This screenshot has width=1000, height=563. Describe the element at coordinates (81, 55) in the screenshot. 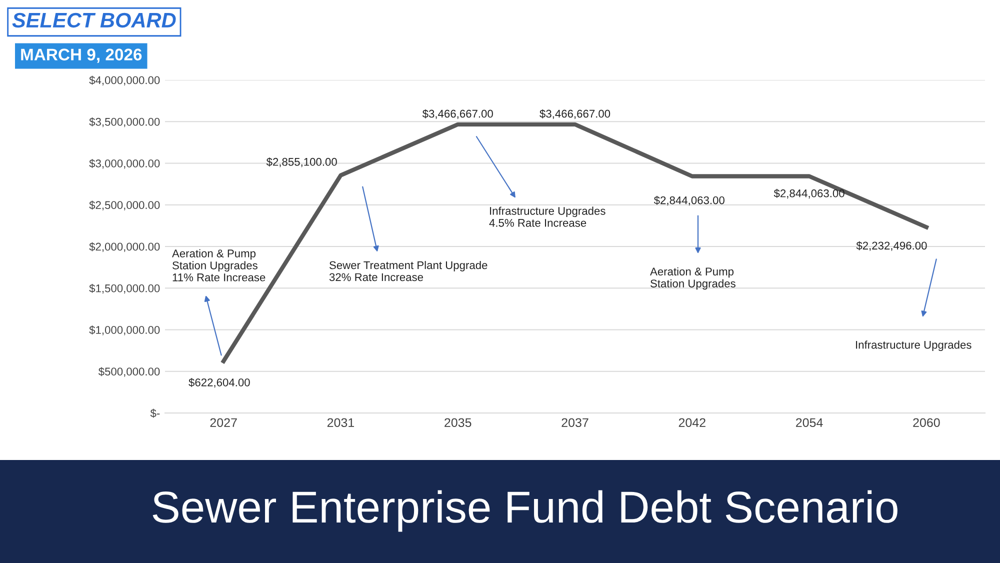

I see `text: MARCH 9, 2026` at that location.